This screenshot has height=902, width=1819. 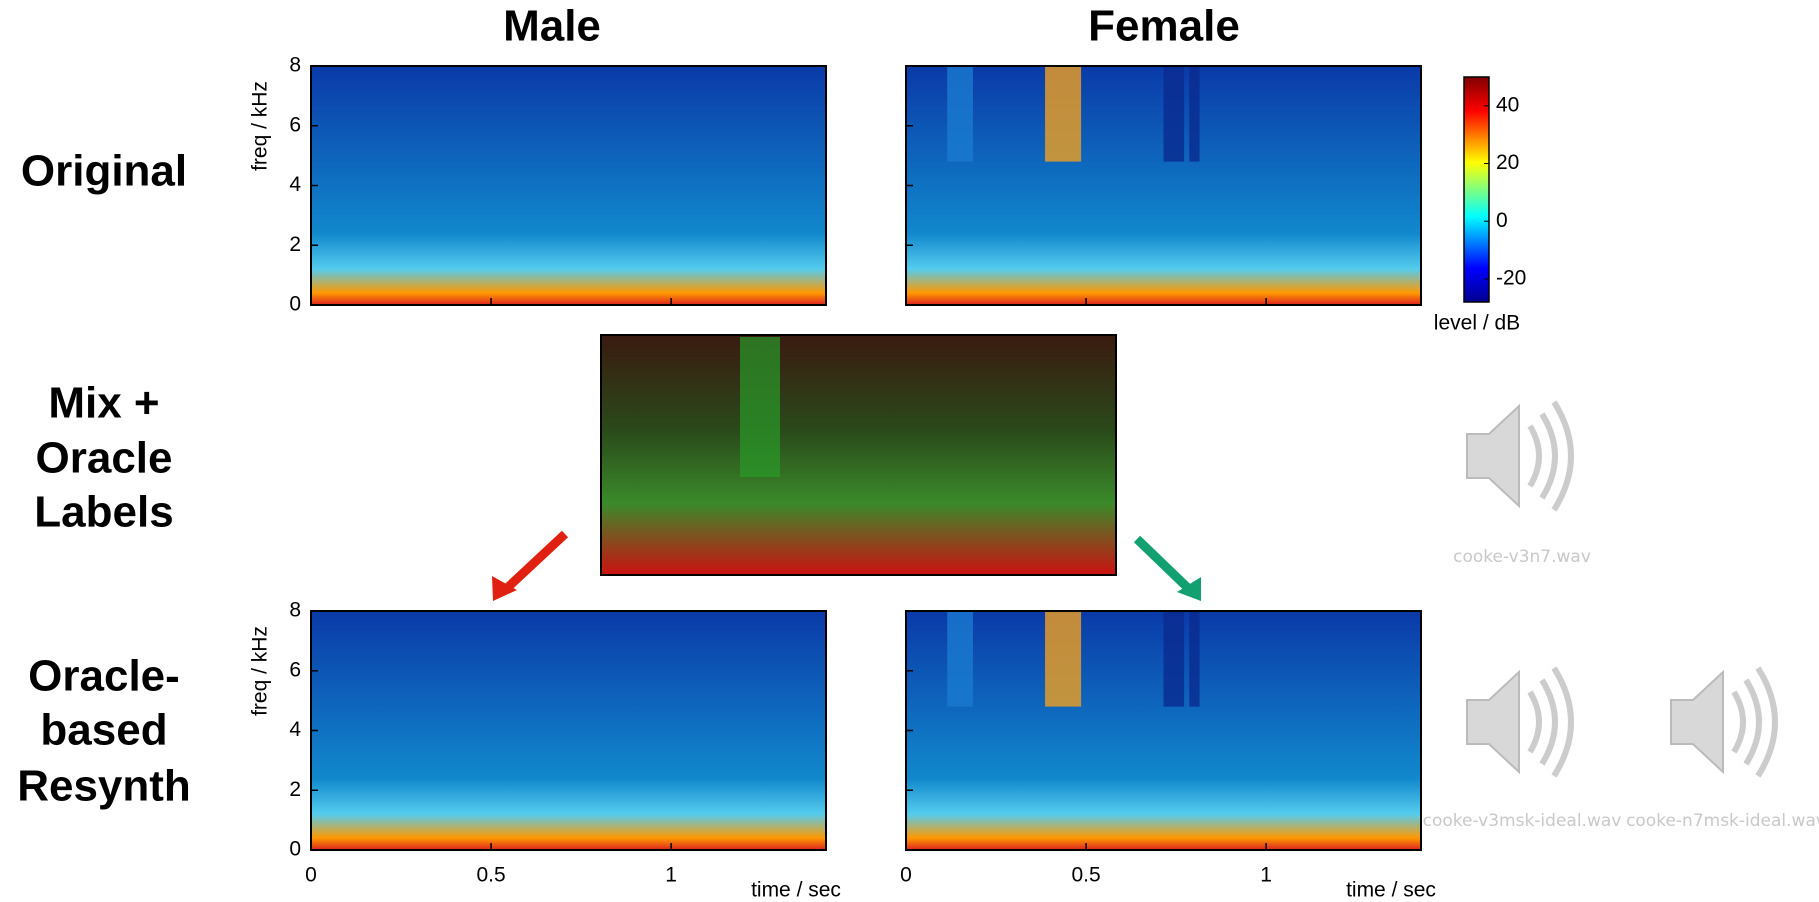 What do you see at coordinates (1511, 277) in the screenshot?
I see `colorbar-tick-label: -20` at bounding box center [1511, 277].